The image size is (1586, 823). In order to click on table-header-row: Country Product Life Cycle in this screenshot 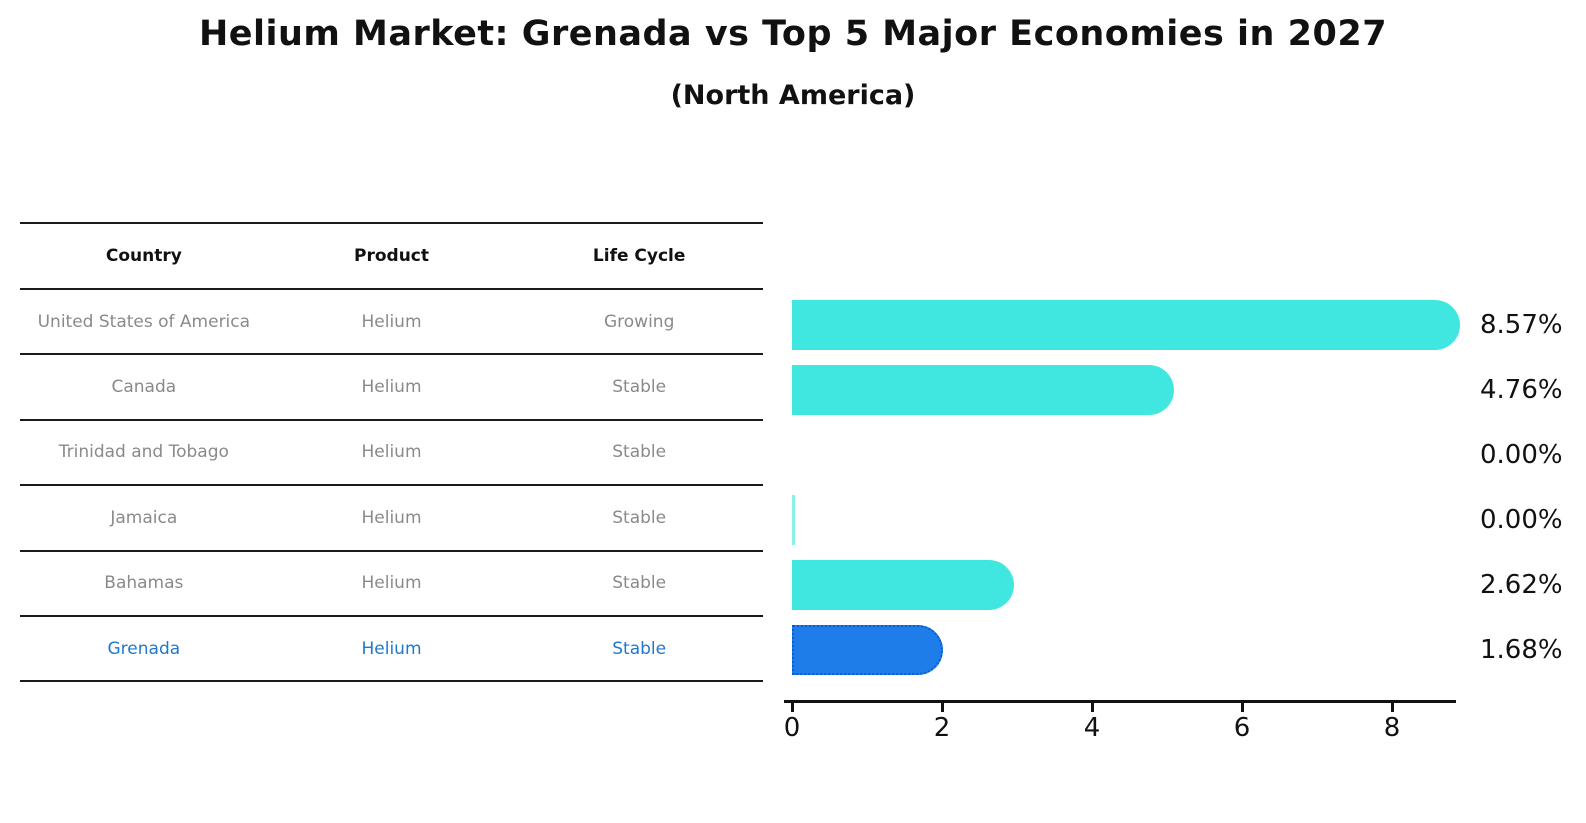, I will do `click(391, 255)`.